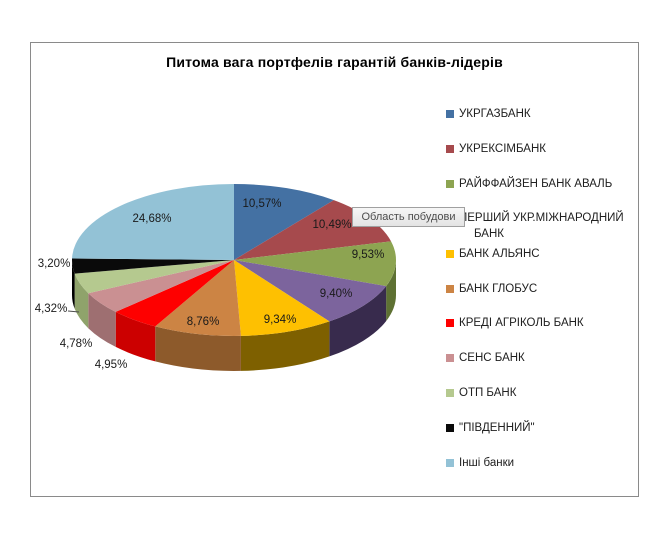 This screenshot has height=534, width=659. Describe the element at coordinates (54, 264) in the screenshot. I see `data-label-9: 3,20%` at that location.